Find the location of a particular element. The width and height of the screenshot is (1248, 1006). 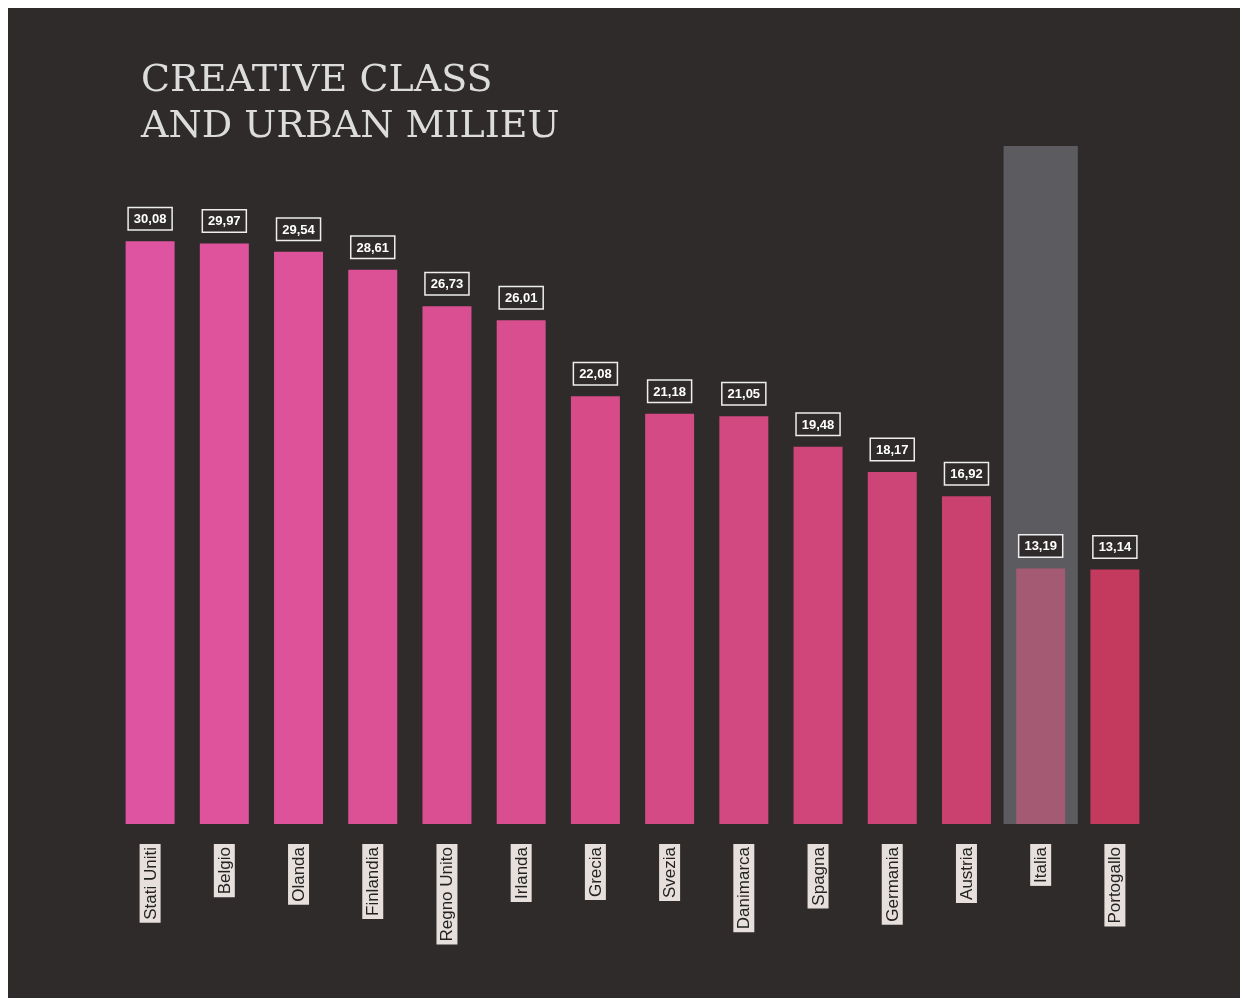

chart-title: CREATIVE CLASS AND URBAN MILIEU is located at coordinates (350, 101).